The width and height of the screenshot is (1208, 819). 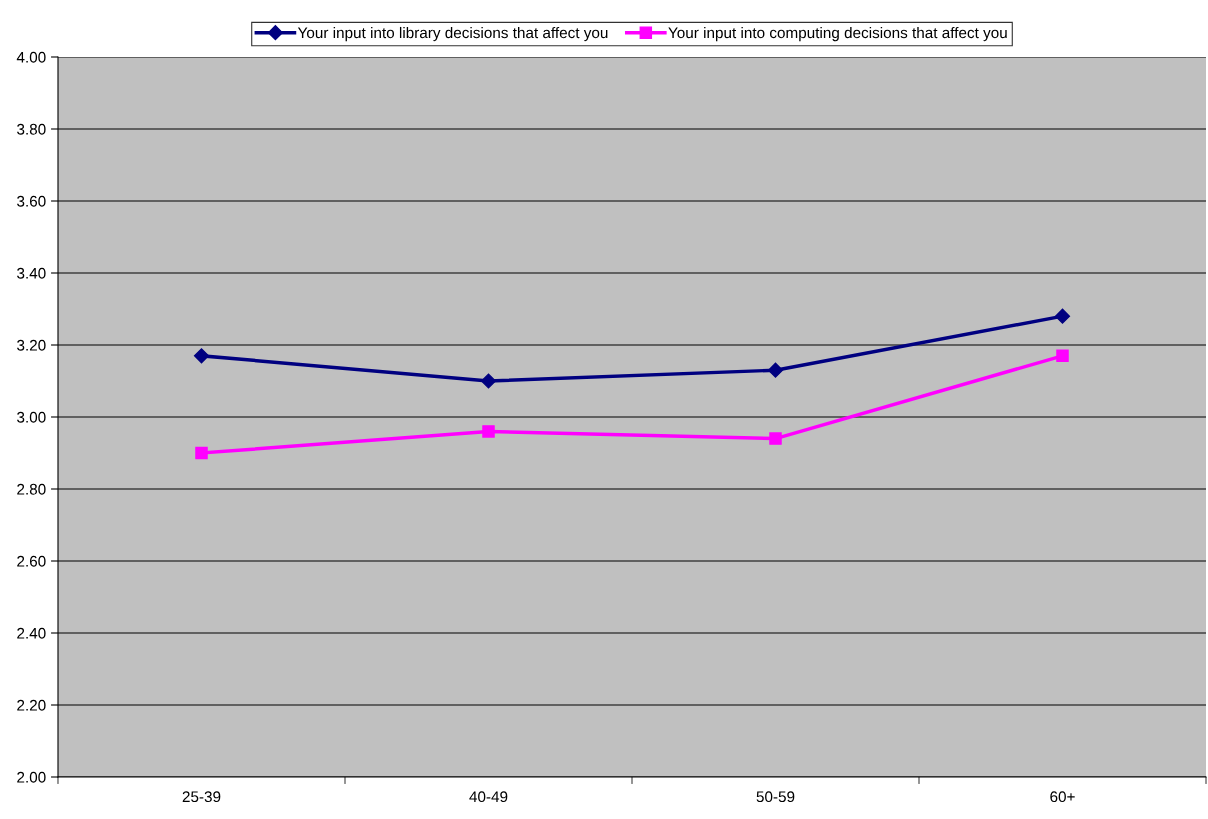 I want to click on y-tick-label: 4.00, so click(x=31, y=57).